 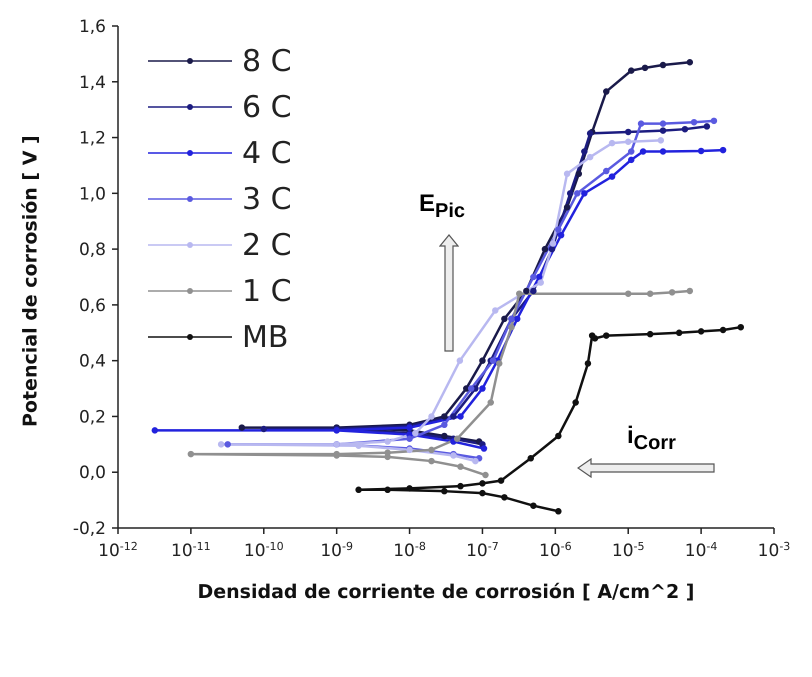 What do you see at coordinates (191, 550) in the screenshot?
I see `x-tick-label: 10$^{-11}$` at bounding box center [191, 550].